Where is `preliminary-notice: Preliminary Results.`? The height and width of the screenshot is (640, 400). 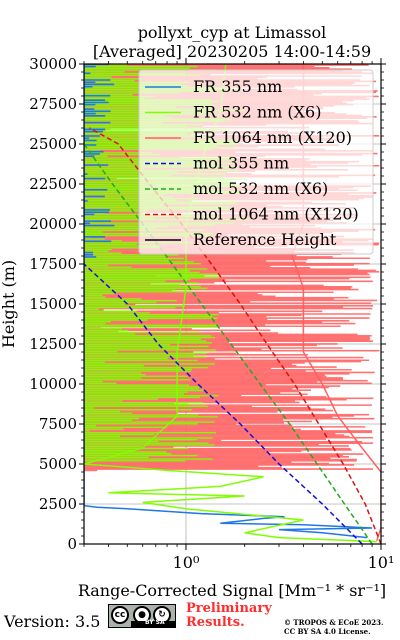 preliminary-notice: Preliminary Results. is located at coordinates (229, 615).